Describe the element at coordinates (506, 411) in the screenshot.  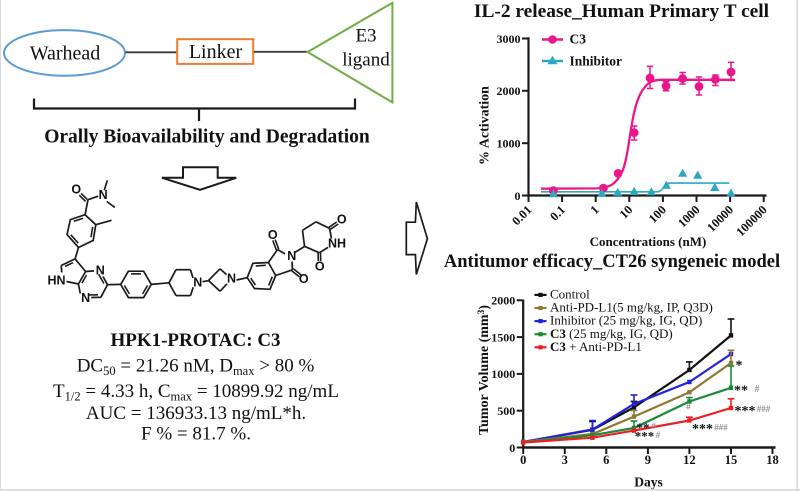
I see `svg-text: 500` at that location.